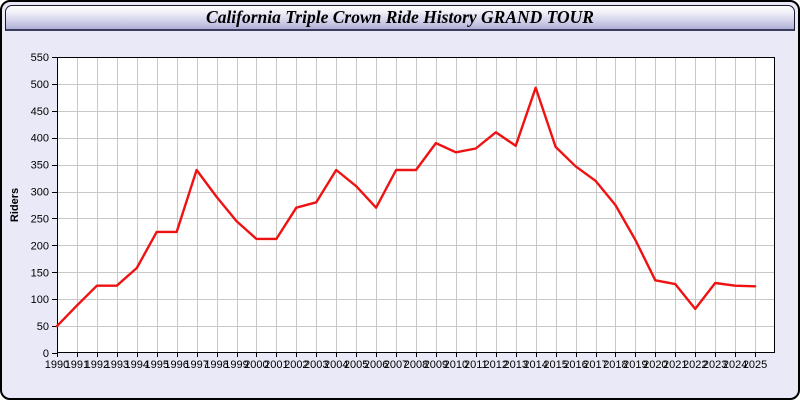 The image size is (800, 400). What do you see at coordinates (137, 365) in the screenshot?
I see `svg-text: 1994` at bounding box center [137, 365].